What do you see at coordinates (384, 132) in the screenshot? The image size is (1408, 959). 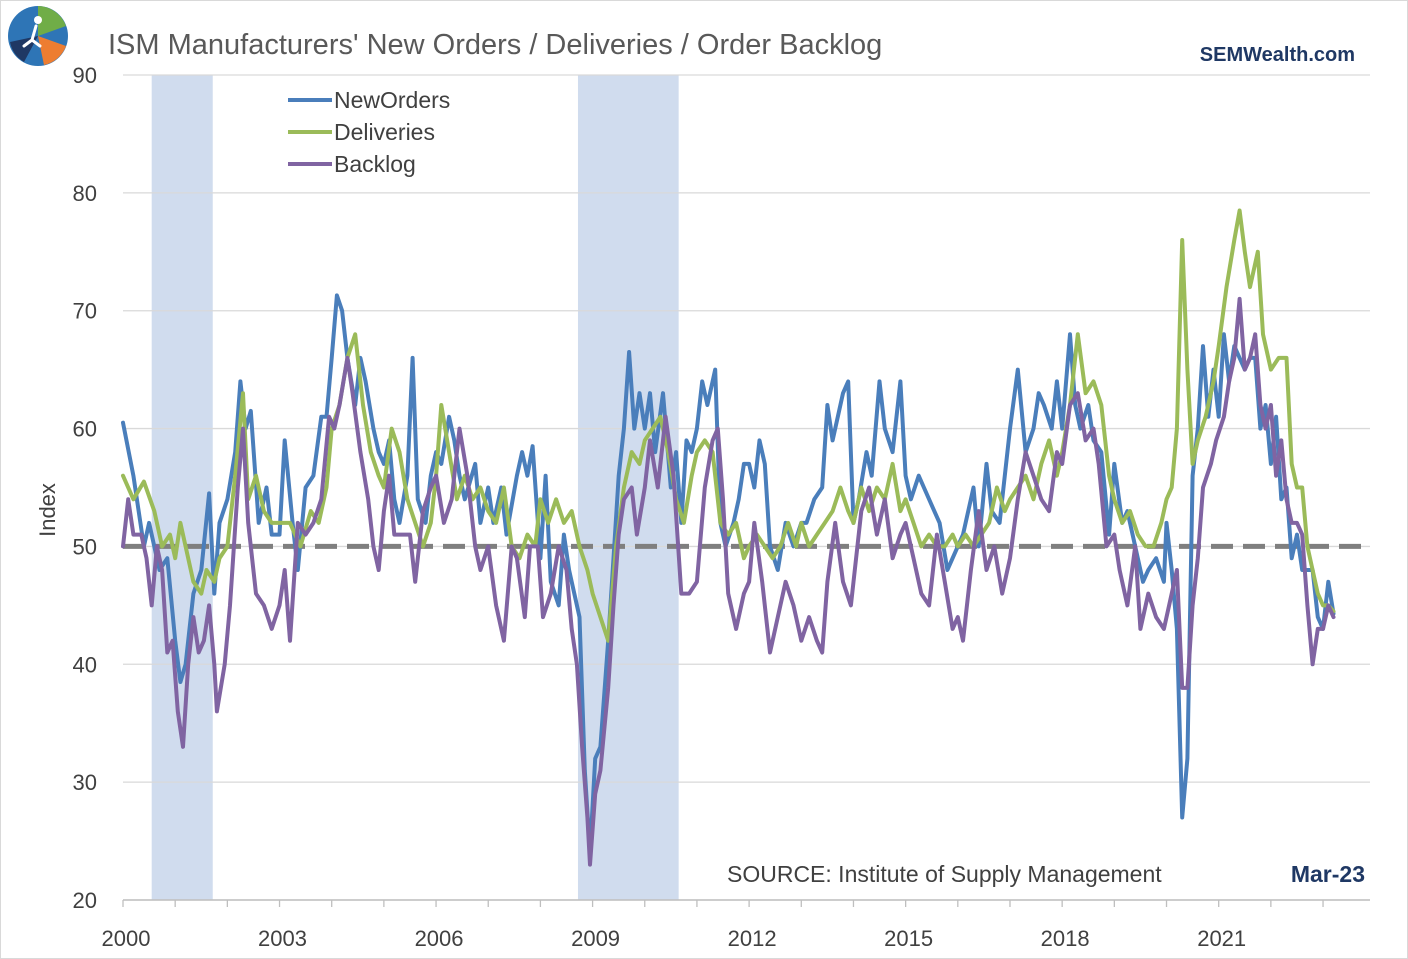 I see `legend-label-deliveries: Deliveries` at bounding box center [384, 132].